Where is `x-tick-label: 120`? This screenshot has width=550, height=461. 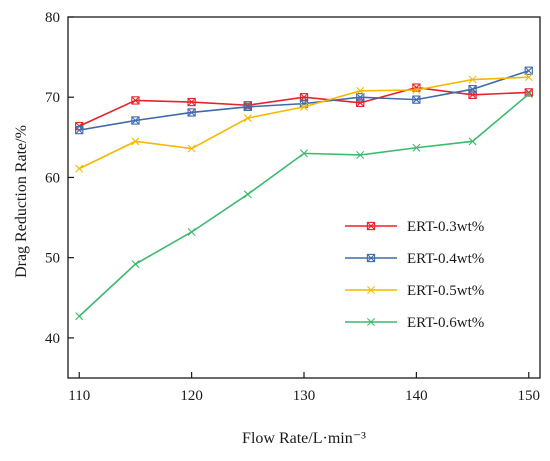 x-tick-label: 120 is located at coordinates (191, 396).